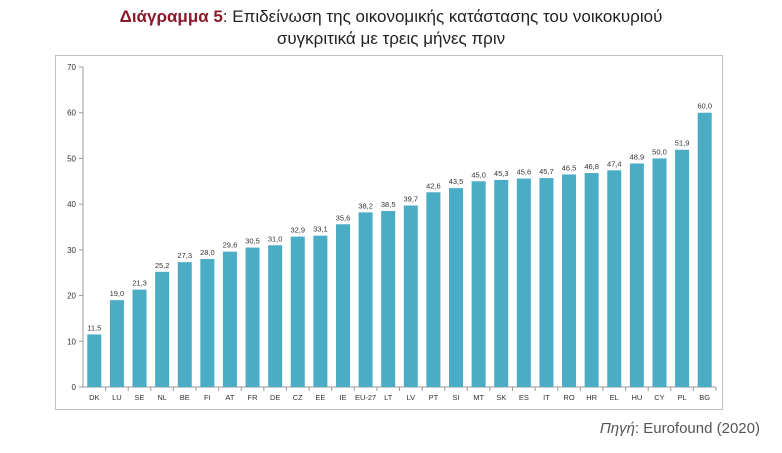  I want to click on bar-value-label: 19,0, so click(117, 293).